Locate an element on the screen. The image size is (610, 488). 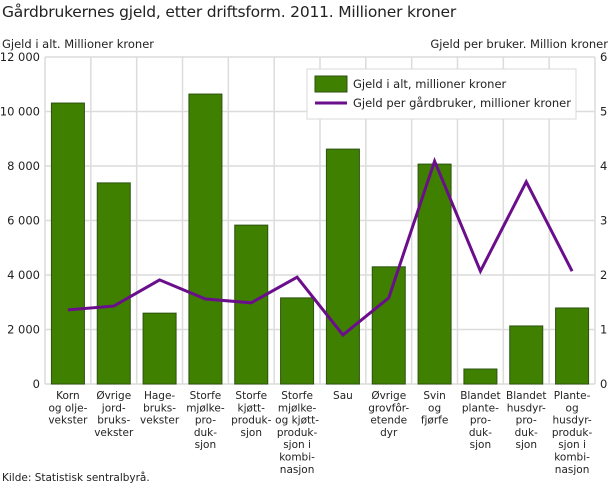
right-axis-ticks: 0 1 2 3 4 5 6 is located at coordinates (603, 220).